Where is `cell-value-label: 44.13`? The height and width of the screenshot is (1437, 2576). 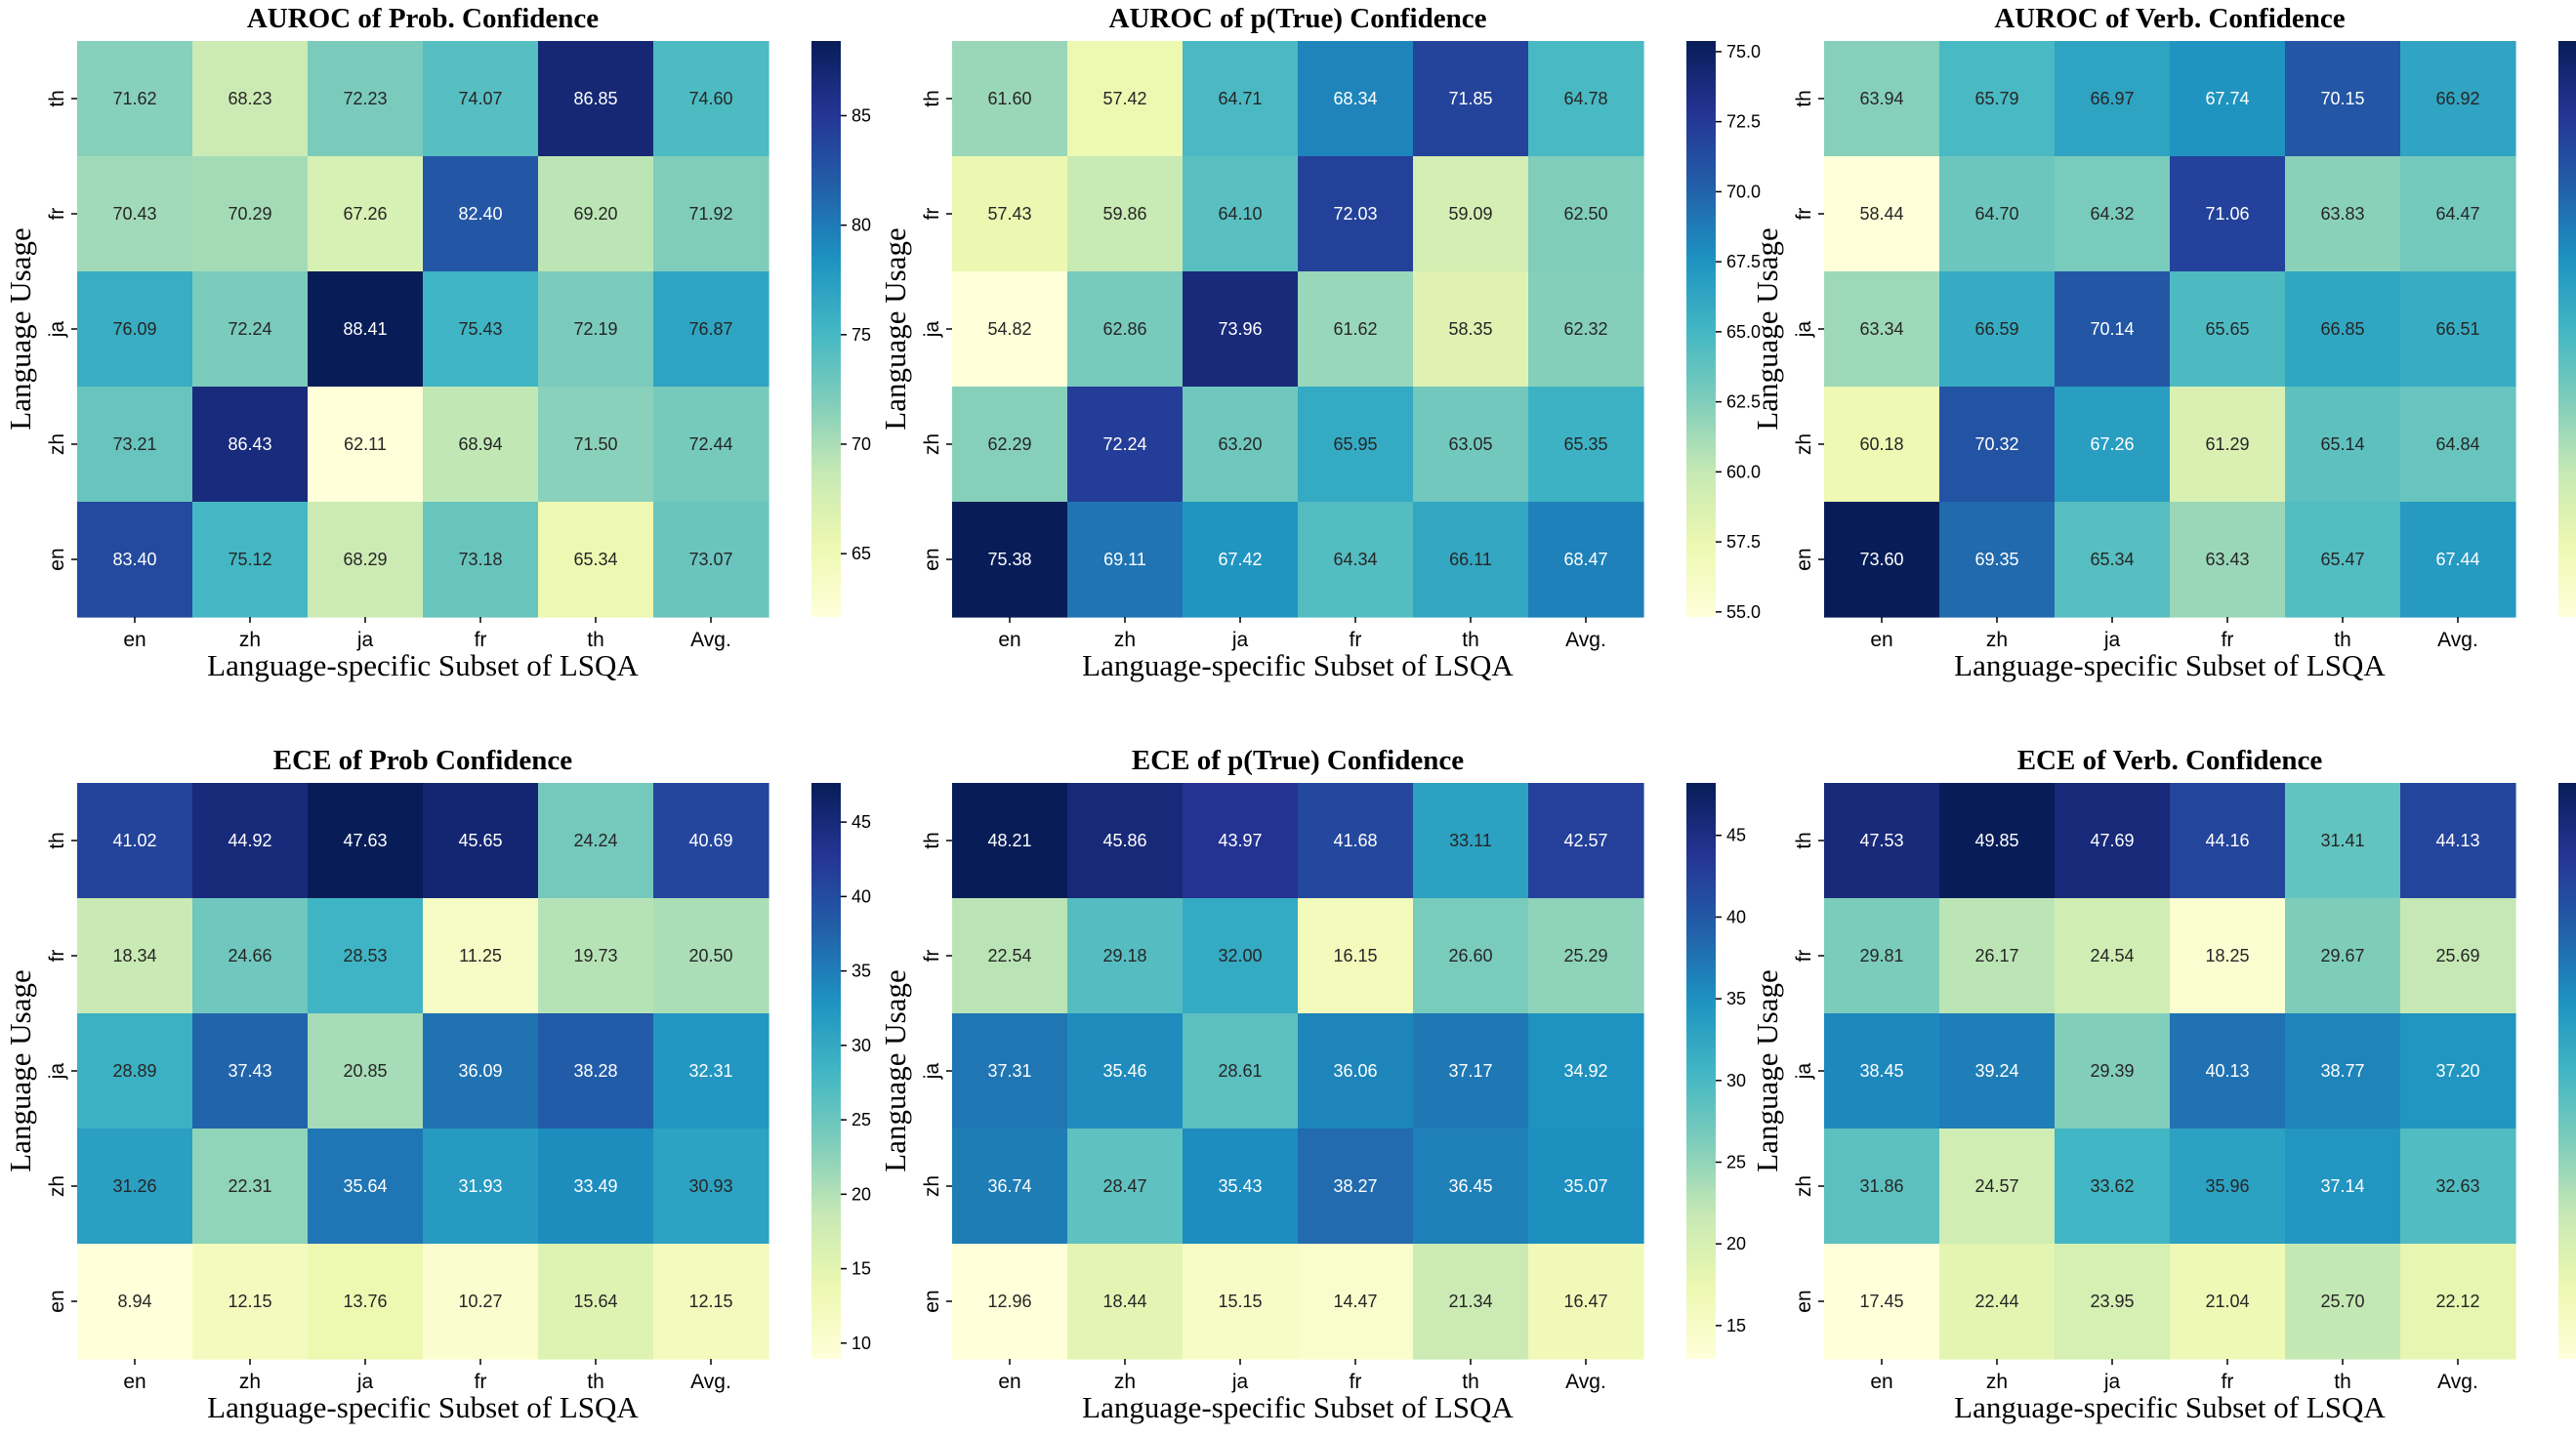
cell-value-label: 44.13 is located at coordinates (2457, 840).